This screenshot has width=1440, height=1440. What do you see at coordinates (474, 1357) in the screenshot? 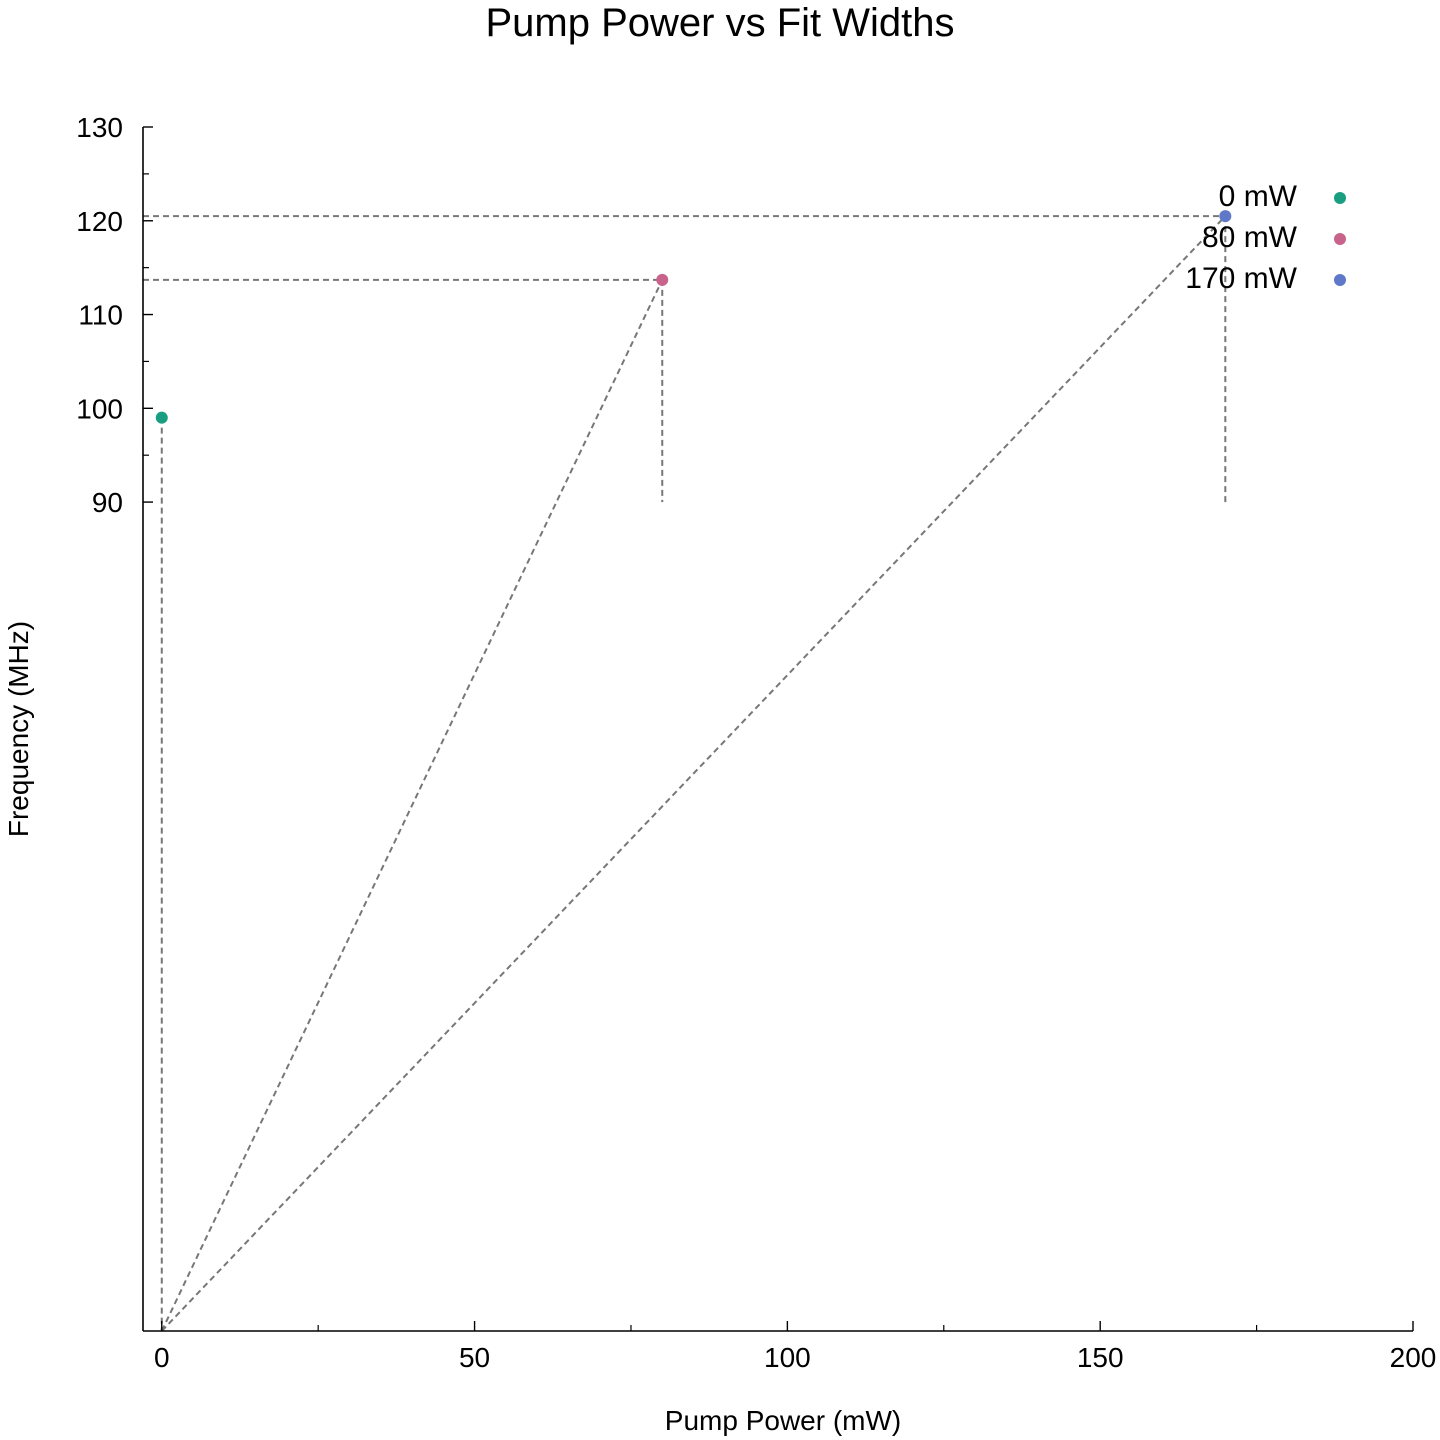
I see `x-tick-label: 50` at bounding box center [474, 1357].